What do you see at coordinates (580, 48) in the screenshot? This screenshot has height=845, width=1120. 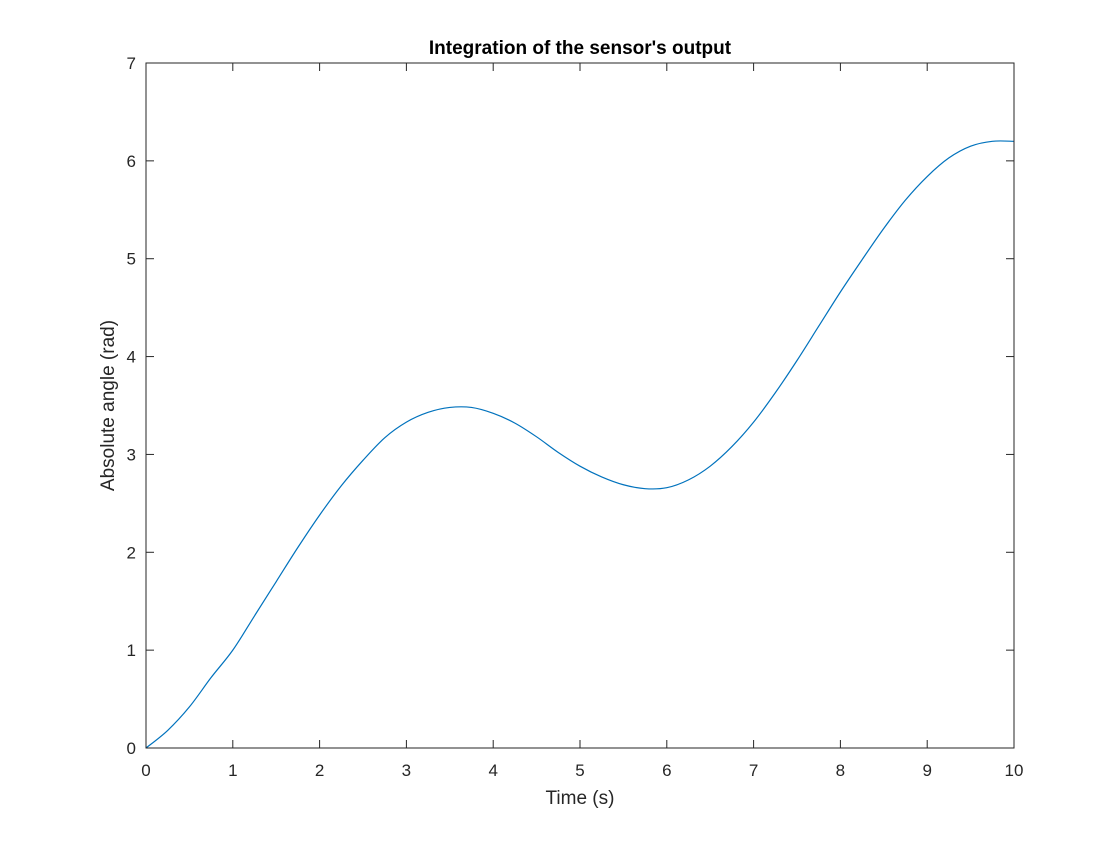 I see `chart-title: Integration of the sensor's output` at bounding box center [580, 48].